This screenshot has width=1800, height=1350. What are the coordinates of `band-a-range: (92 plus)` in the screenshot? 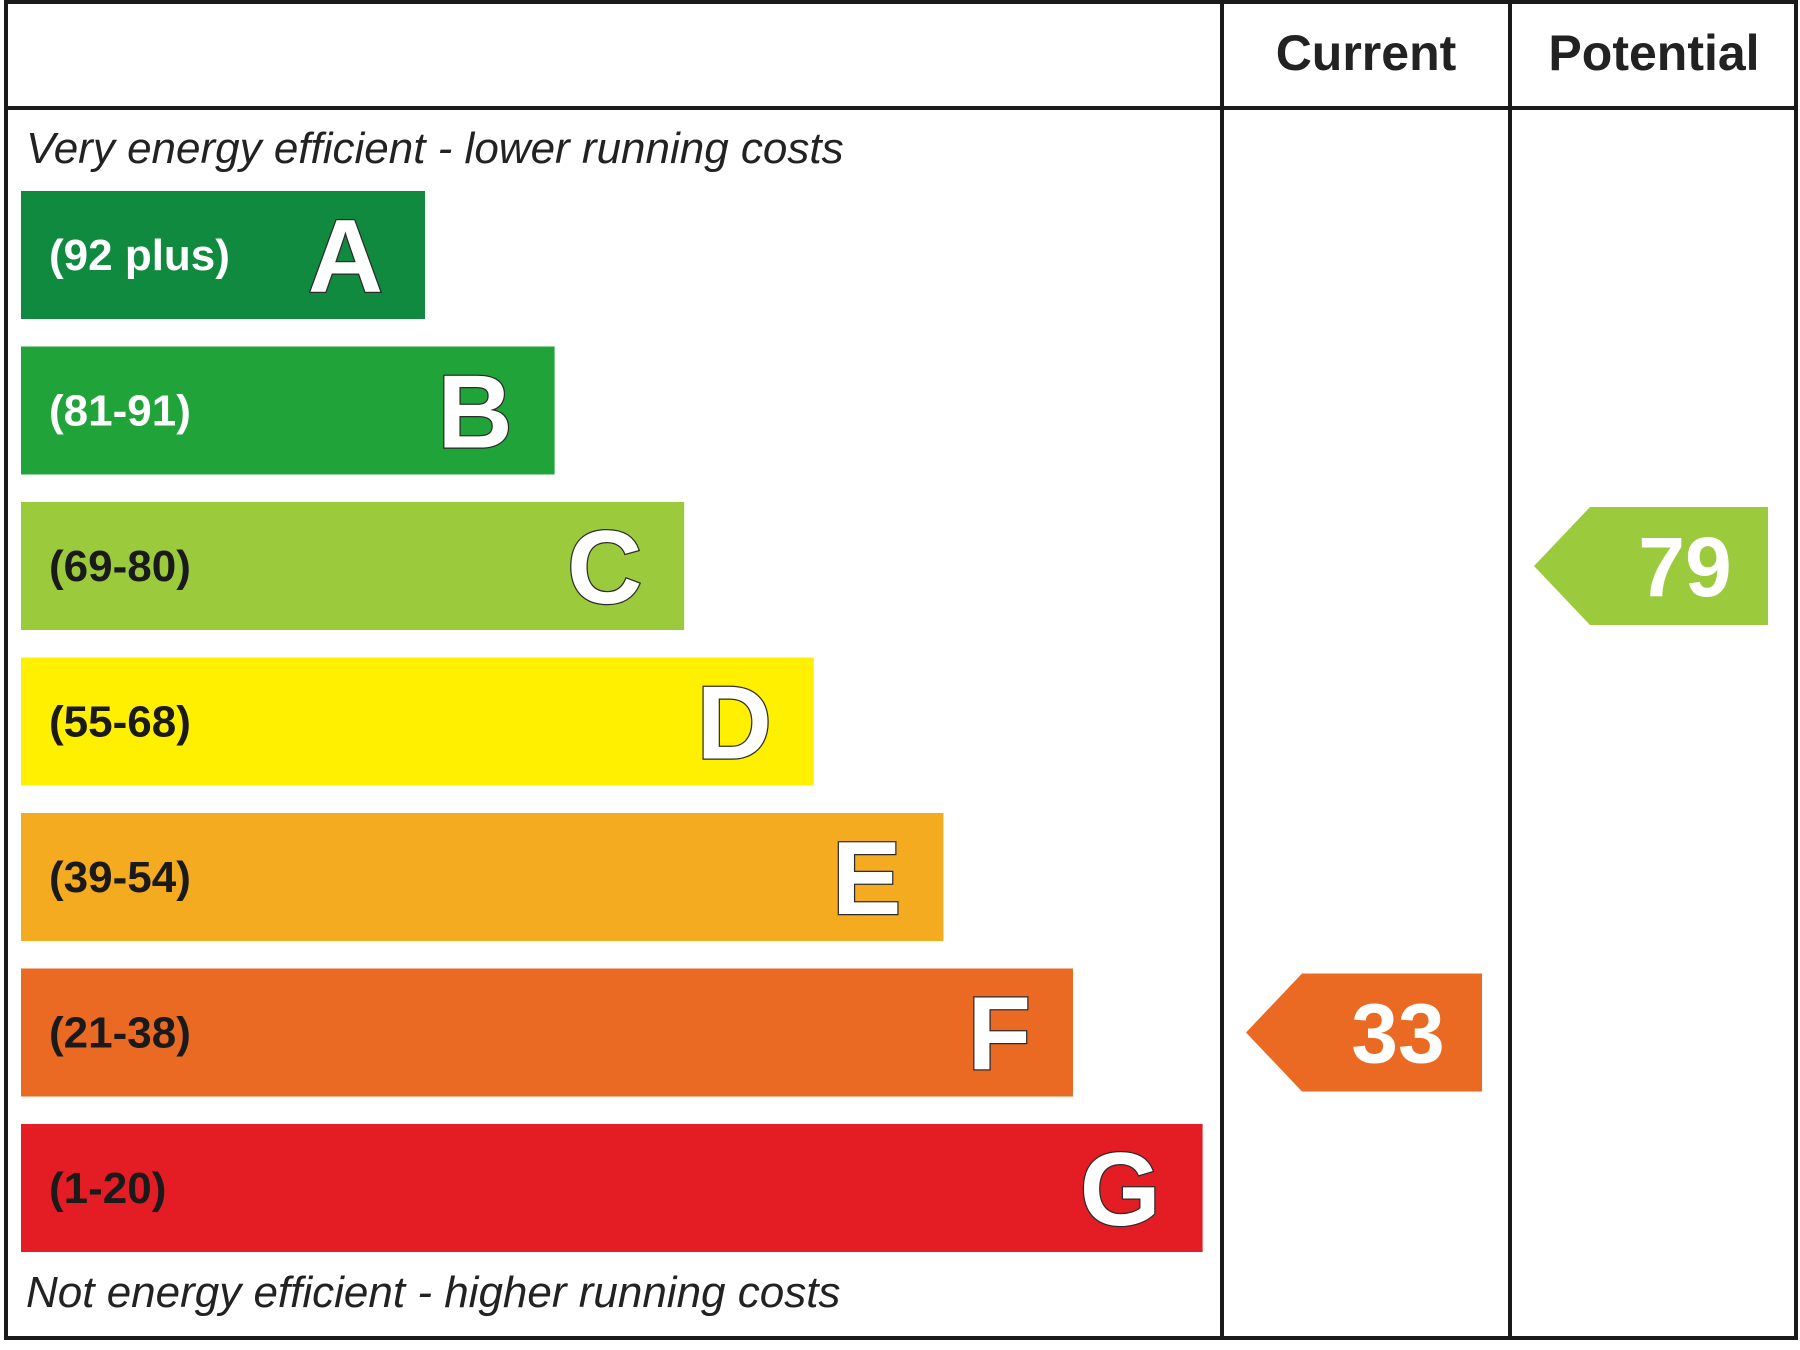 It's located at (139, 255).